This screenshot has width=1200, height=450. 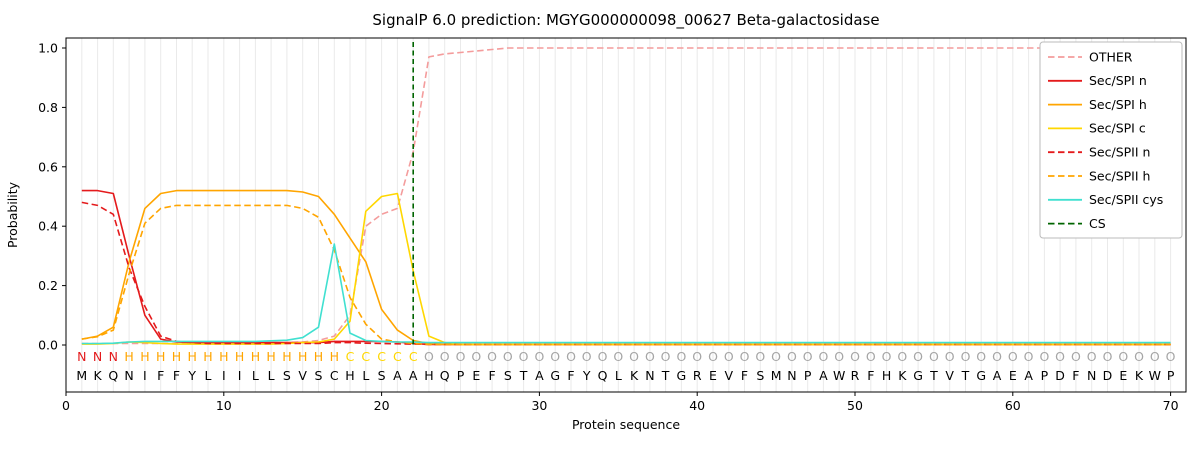 I want to click on sequence-letter: E, so click(x=713, y=375).